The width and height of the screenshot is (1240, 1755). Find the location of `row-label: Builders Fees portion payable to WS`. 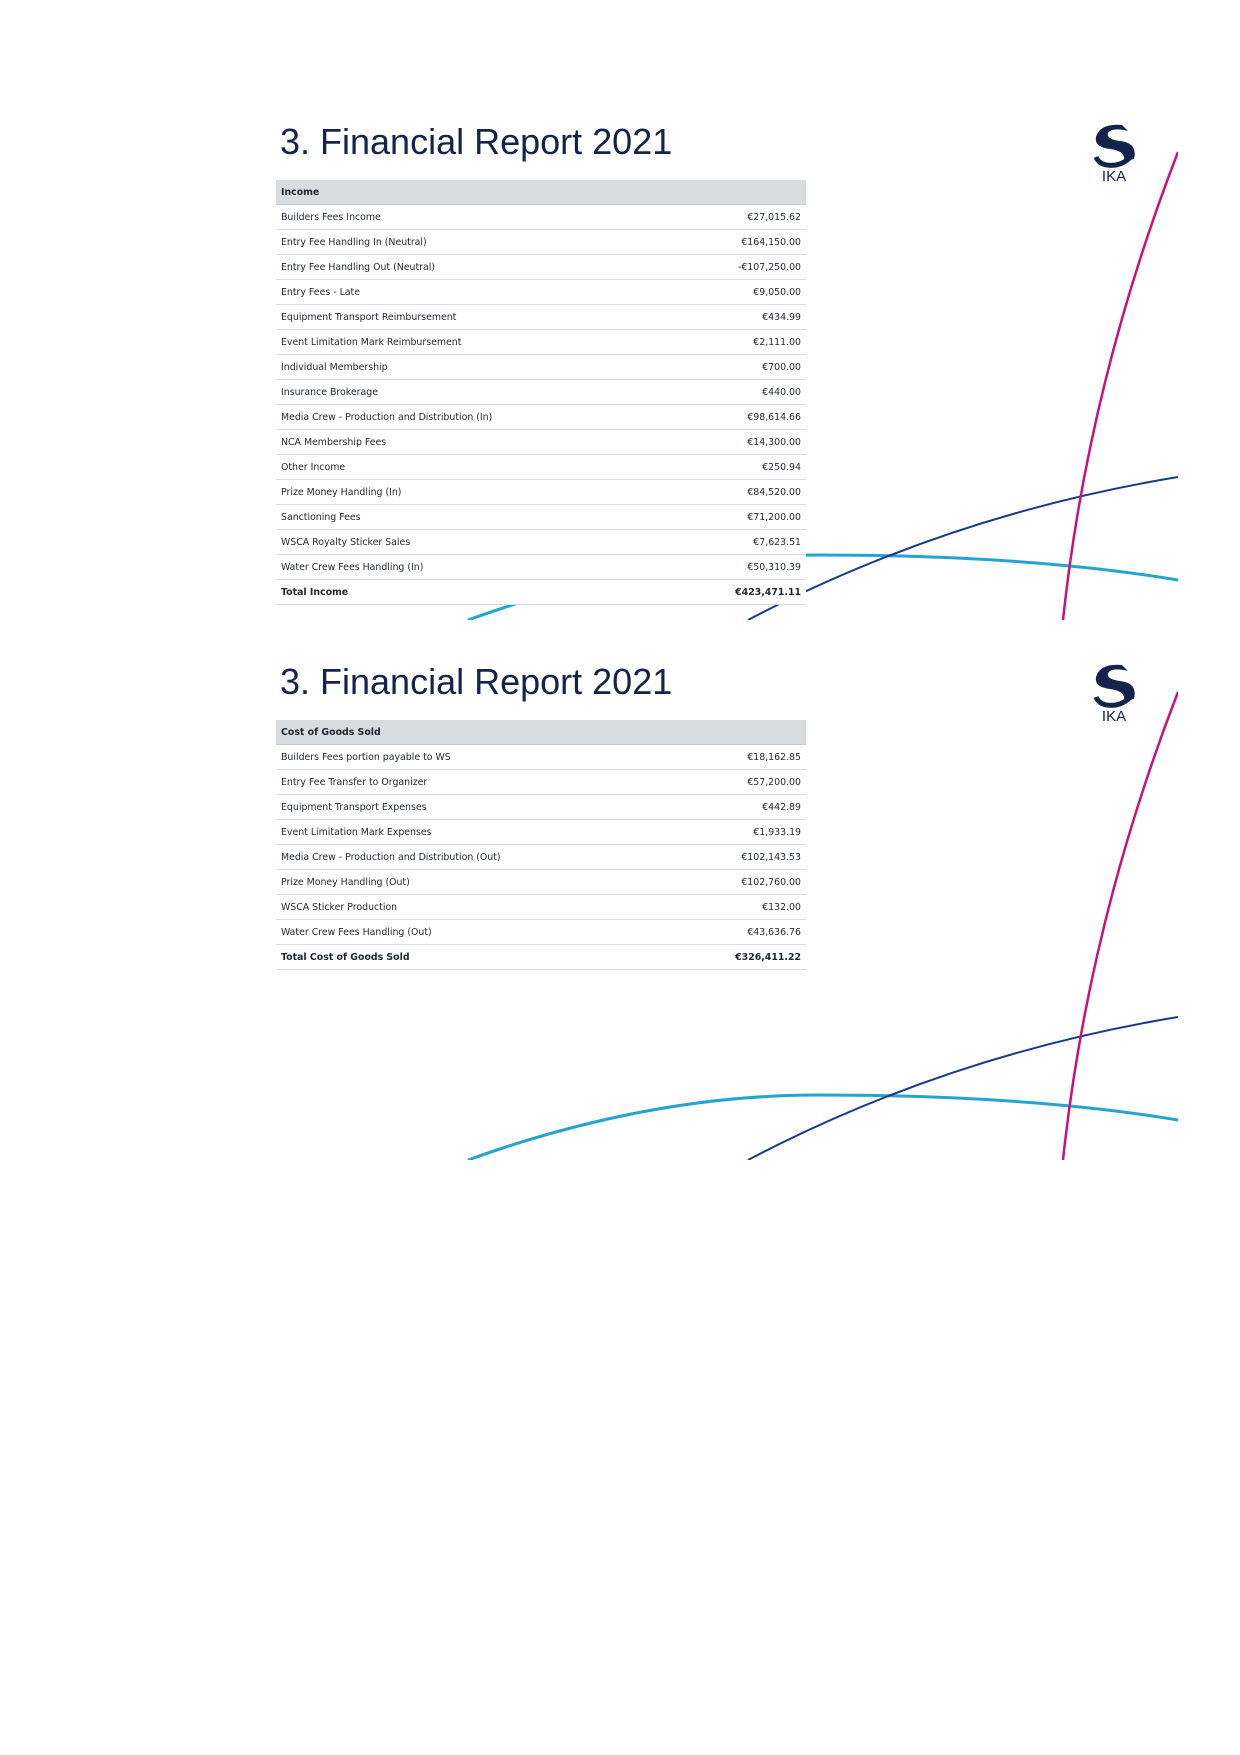

row-label: Builders Fees portion payable to WS is located at coordinates (475, 757).